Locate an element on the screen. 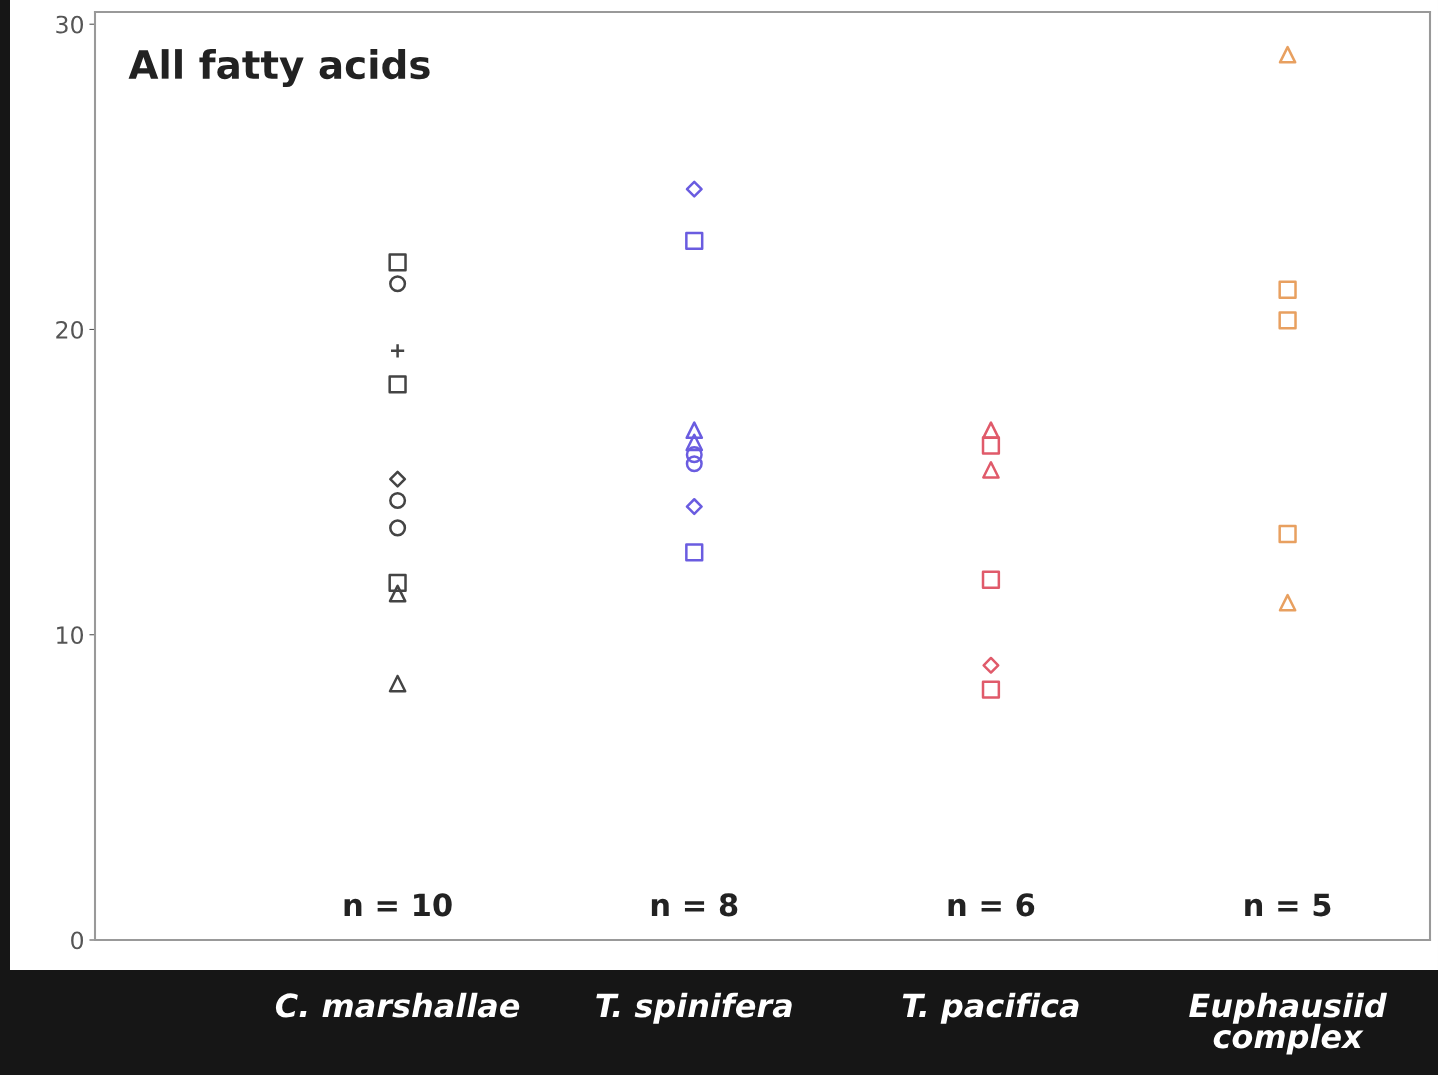 This screenshot has width=1438, height=1075. text: All fatty acids is located at coordinates (279, 68).